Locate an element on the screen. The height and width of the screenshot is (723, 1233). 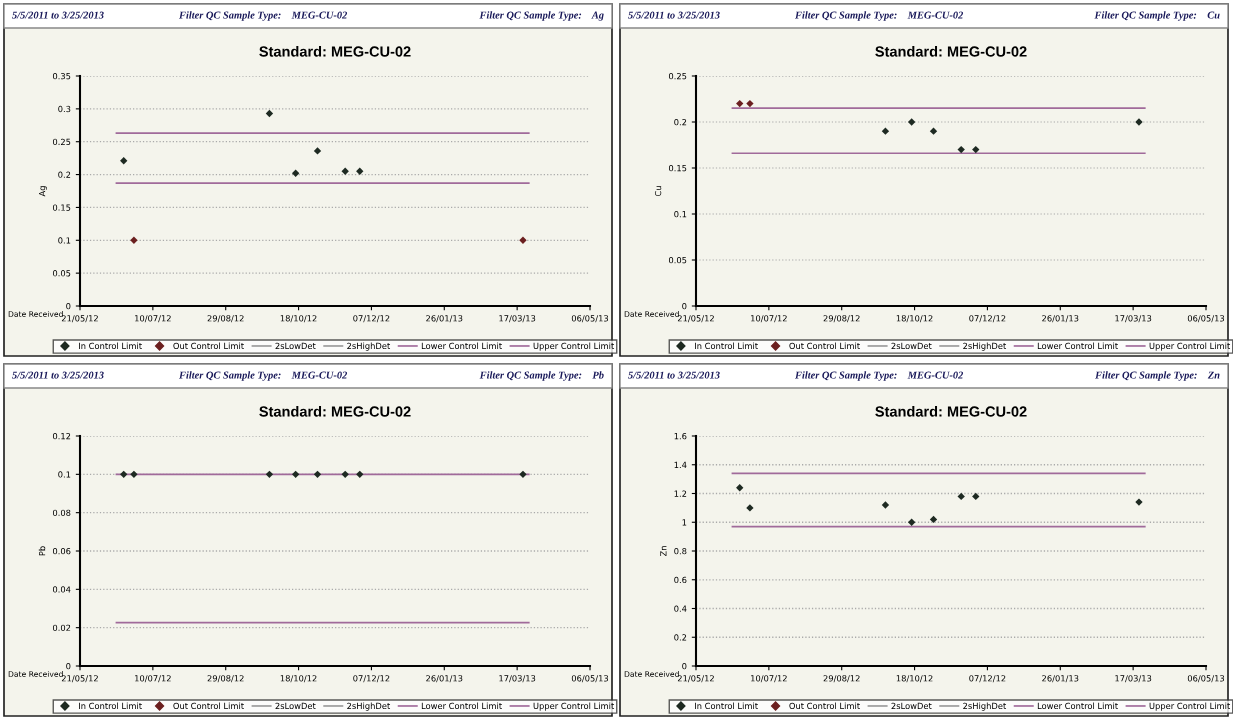
text: Filter QC Sample Type: Ag is located at coordinates (541, 16).